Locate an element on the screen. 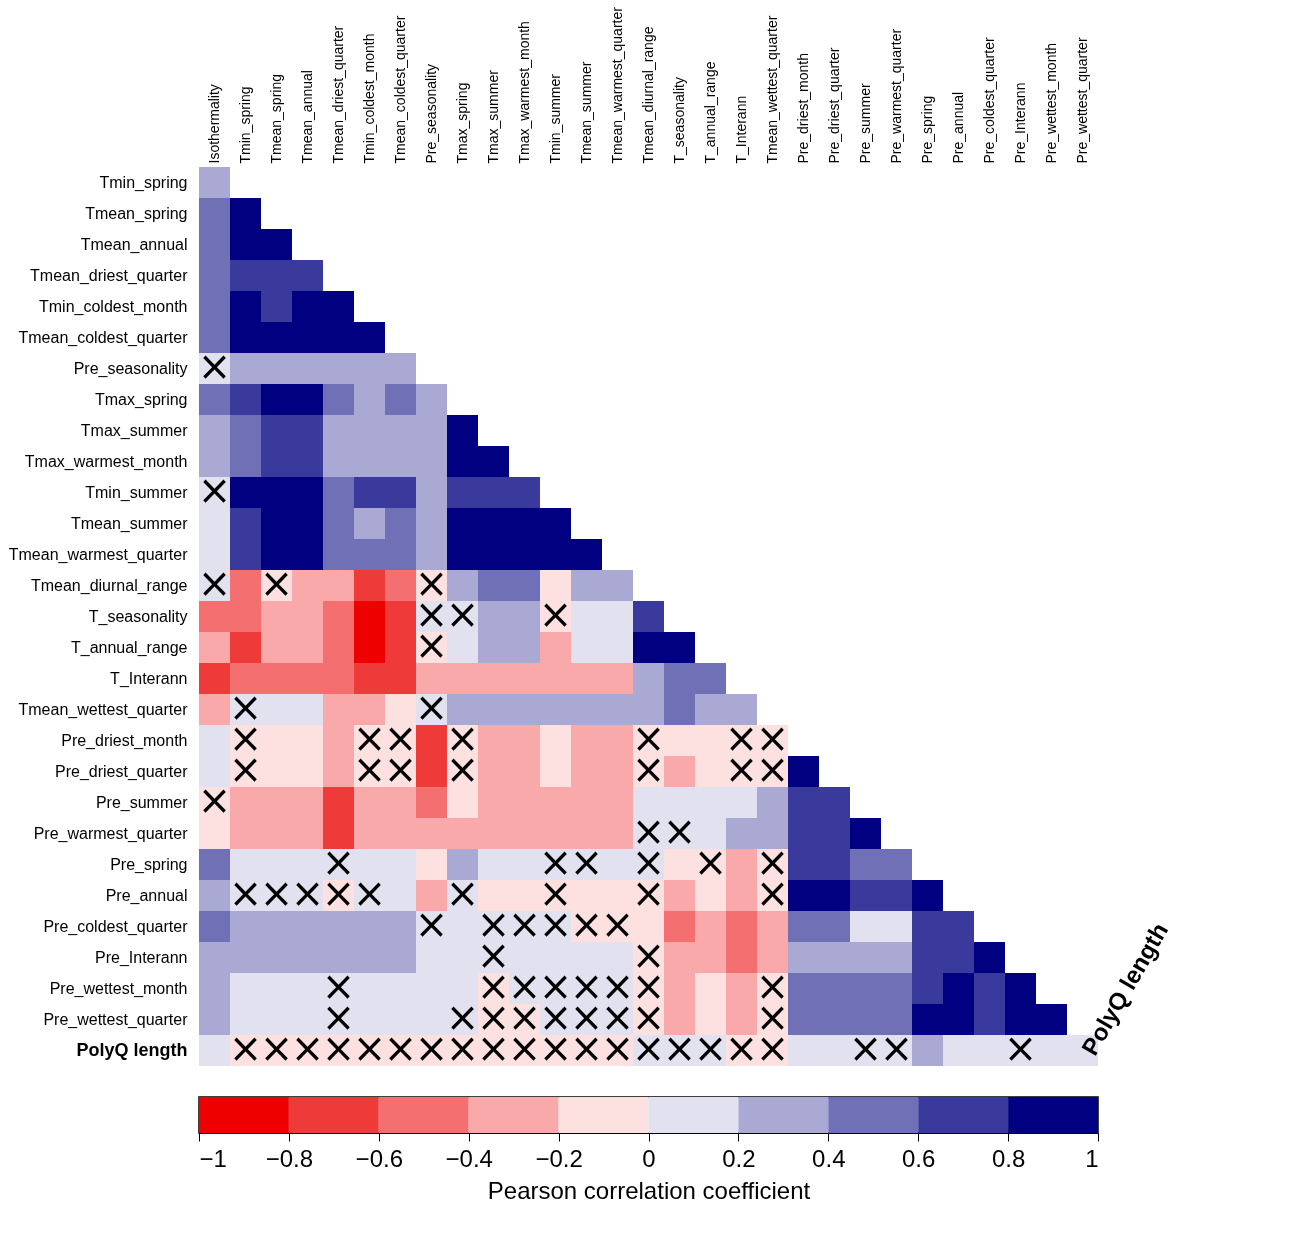  x-tick-label: Pre_driest_quarter is located at coordinates (833, 105).